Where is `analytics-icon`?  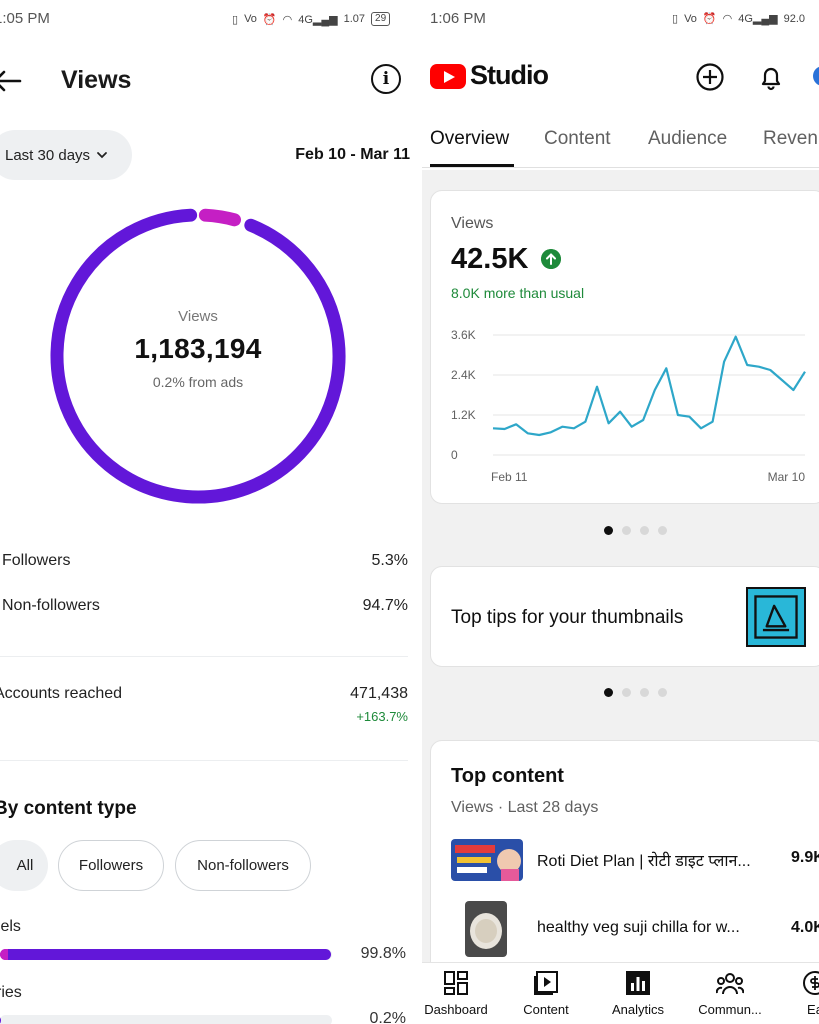 analytics-icon is located at coordinates (638, 983).